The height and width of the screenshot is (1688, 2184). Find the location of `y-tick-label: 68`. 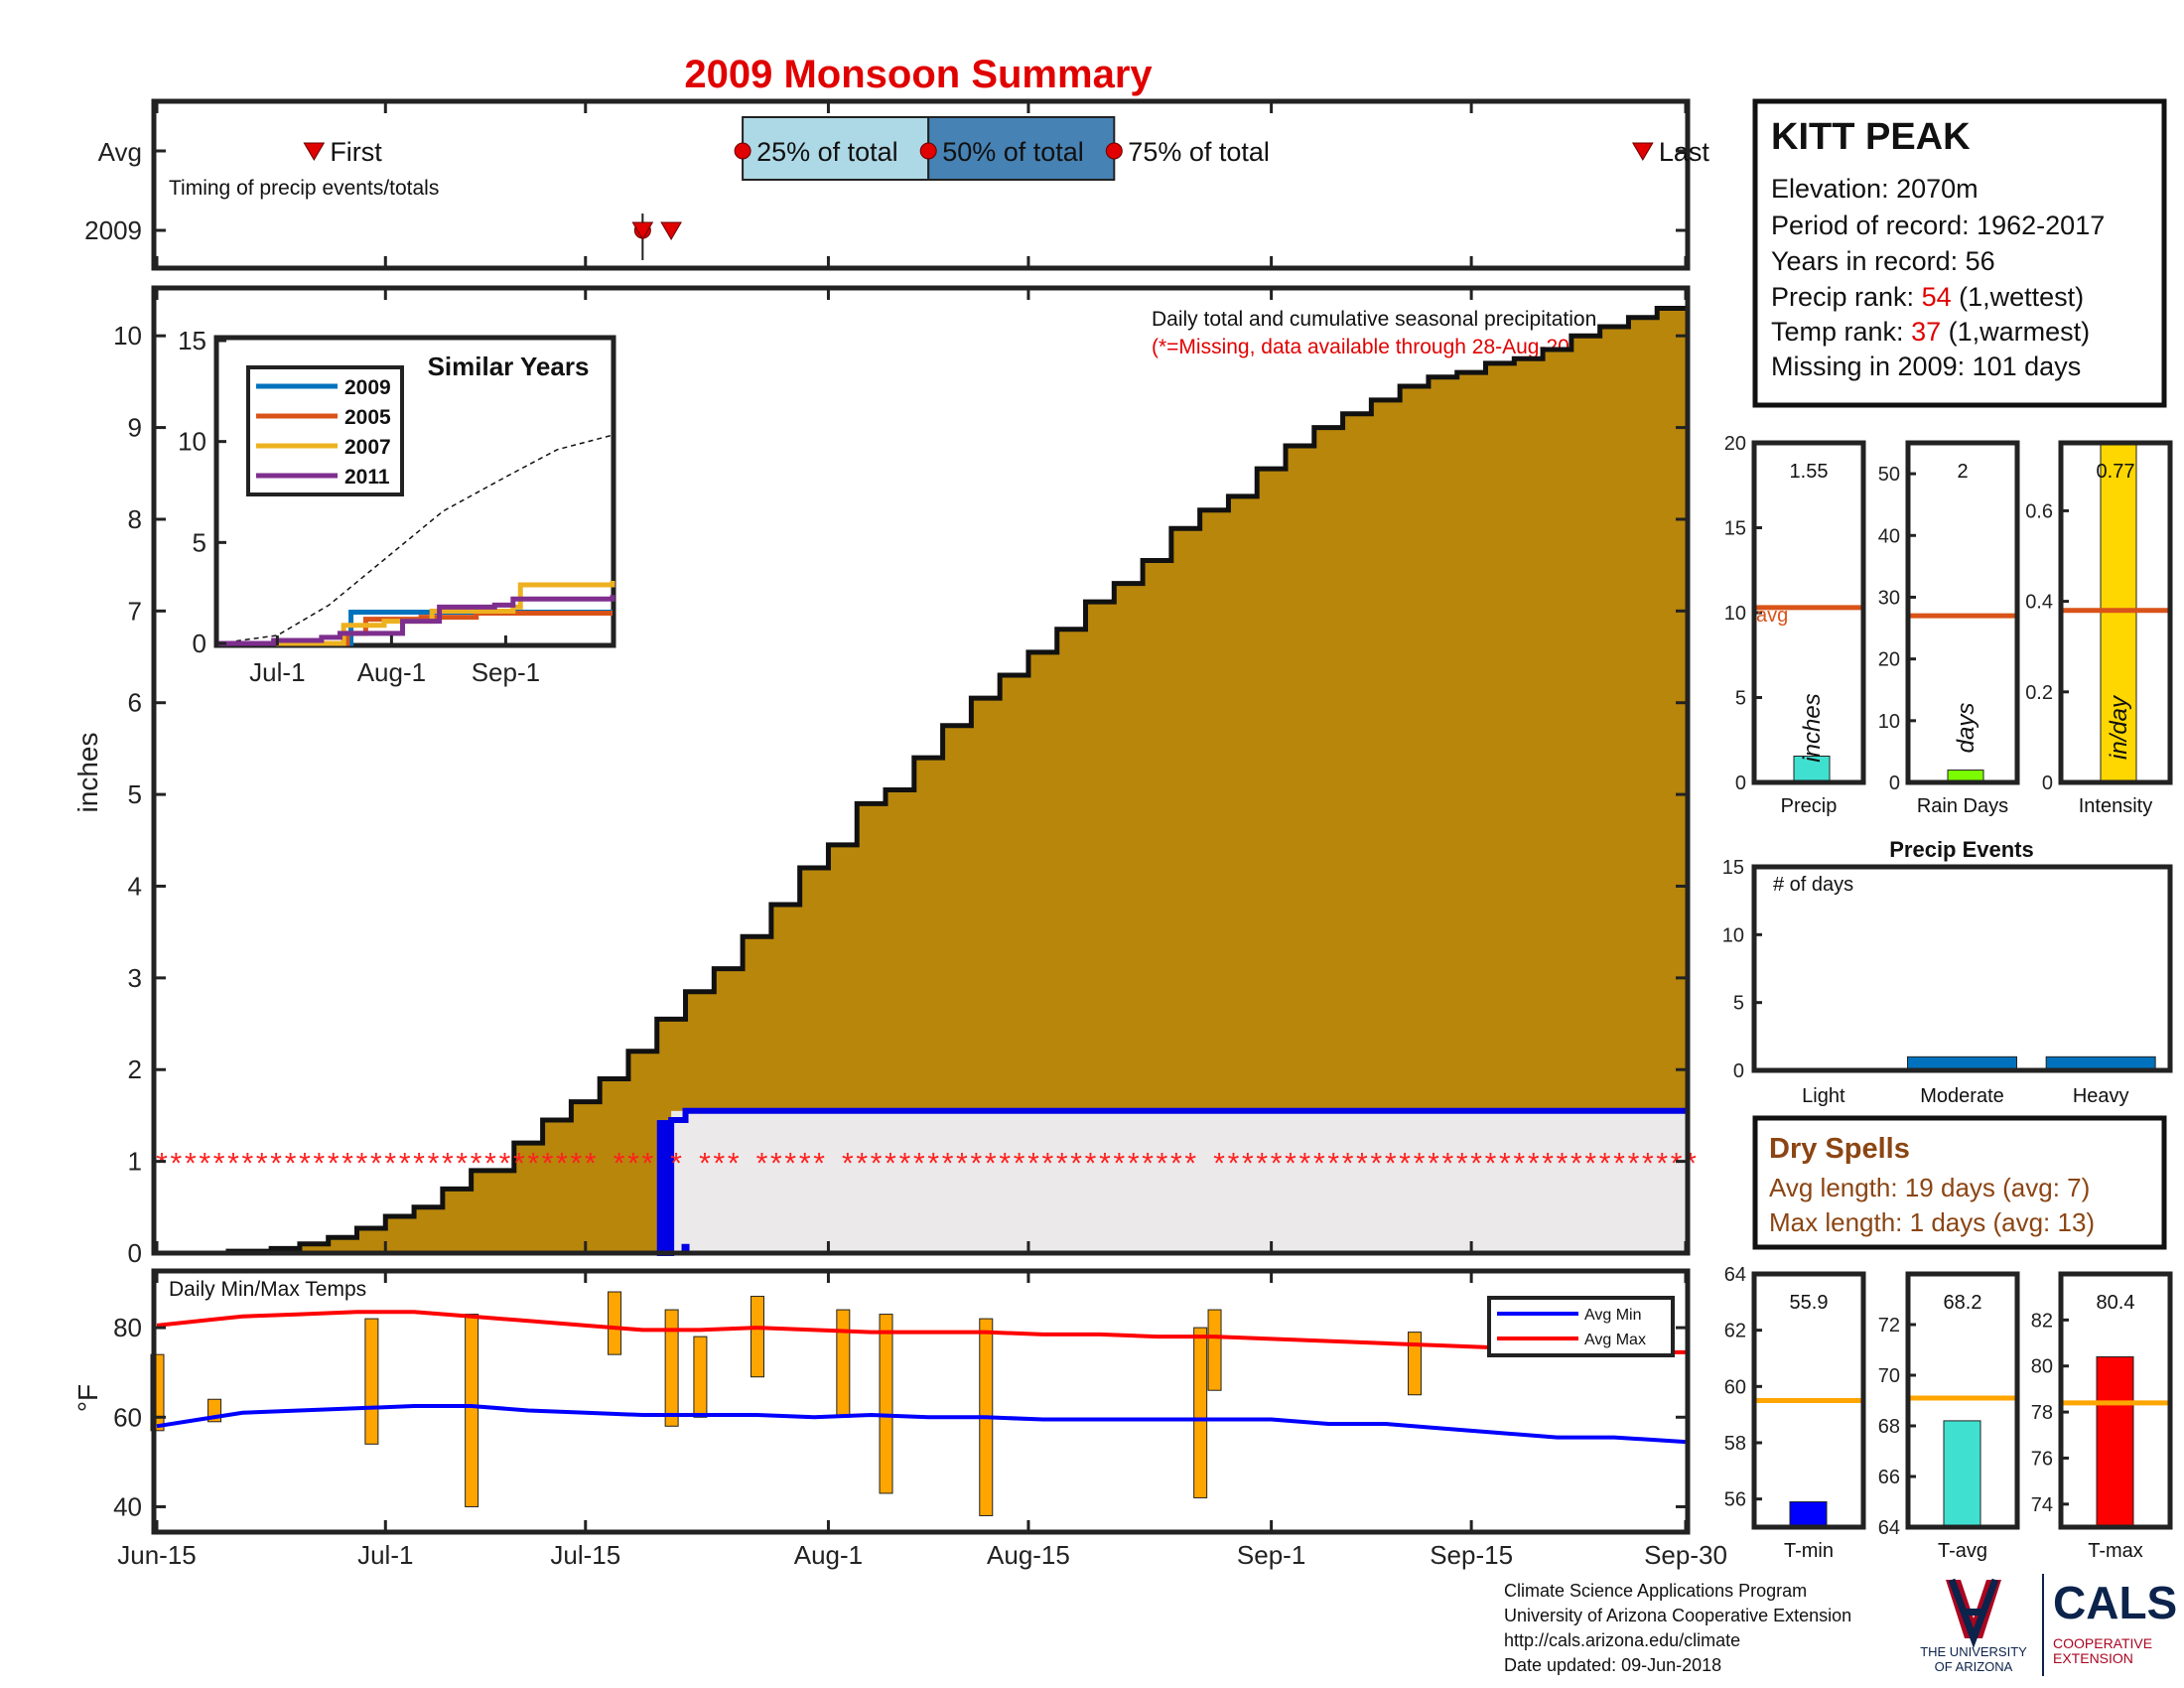

y-tick-label: 68 is located at coordinates (1889, 1427).